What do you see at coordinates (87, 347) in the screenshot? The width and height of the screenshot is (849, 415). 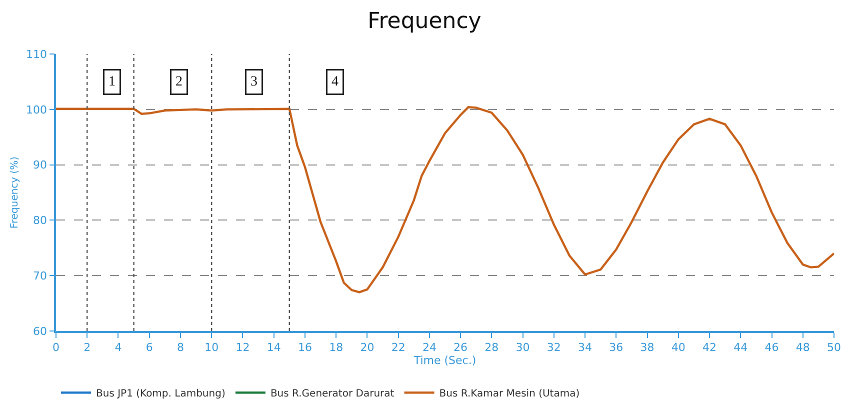 I see `x-tick-label: 2` at bounding box center [87, 347].